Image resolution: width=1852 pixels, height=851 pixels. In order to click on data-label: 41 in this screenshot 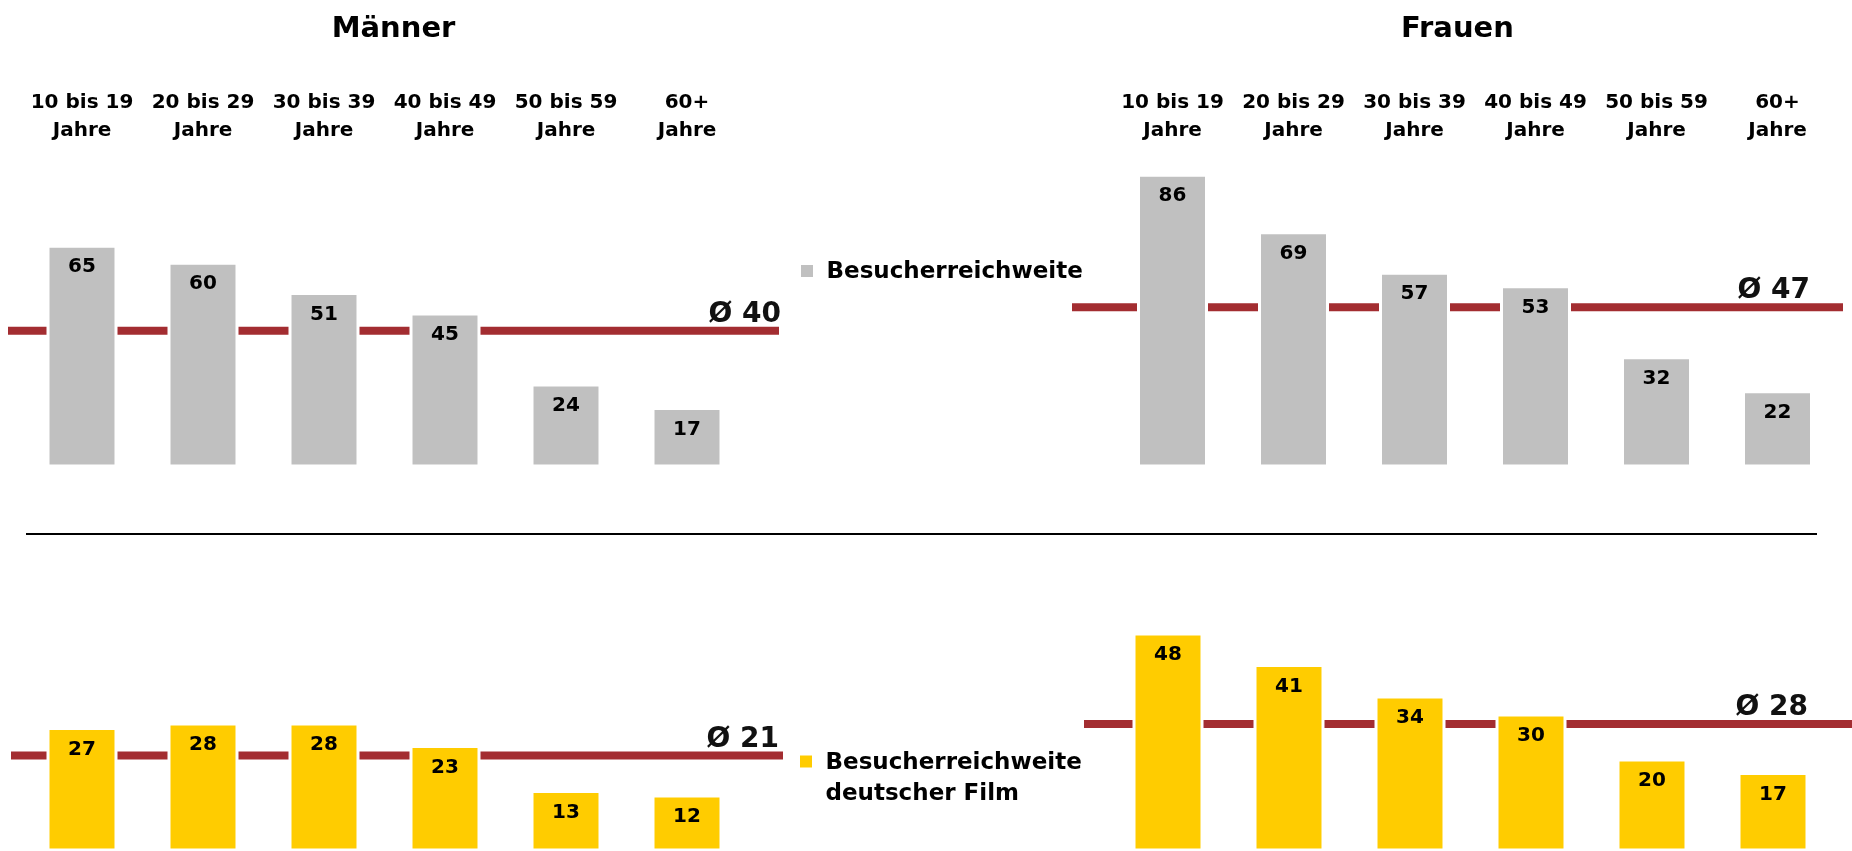, I will do `click(1289, 684)`.